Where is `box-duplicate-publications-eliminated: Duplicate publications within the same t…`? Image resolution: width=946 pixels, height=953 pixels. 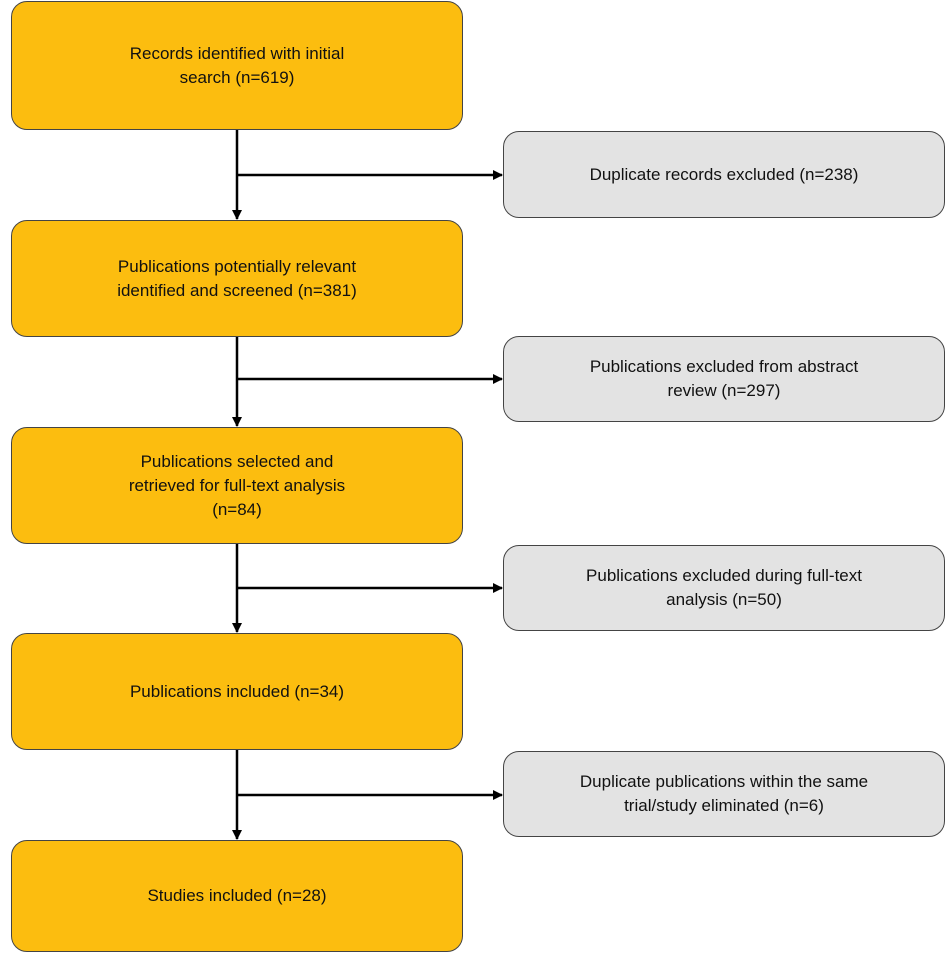
box-duplicate-publications-eliminated: Duplicate publications within the same t… is located at coordinates (724, 794).